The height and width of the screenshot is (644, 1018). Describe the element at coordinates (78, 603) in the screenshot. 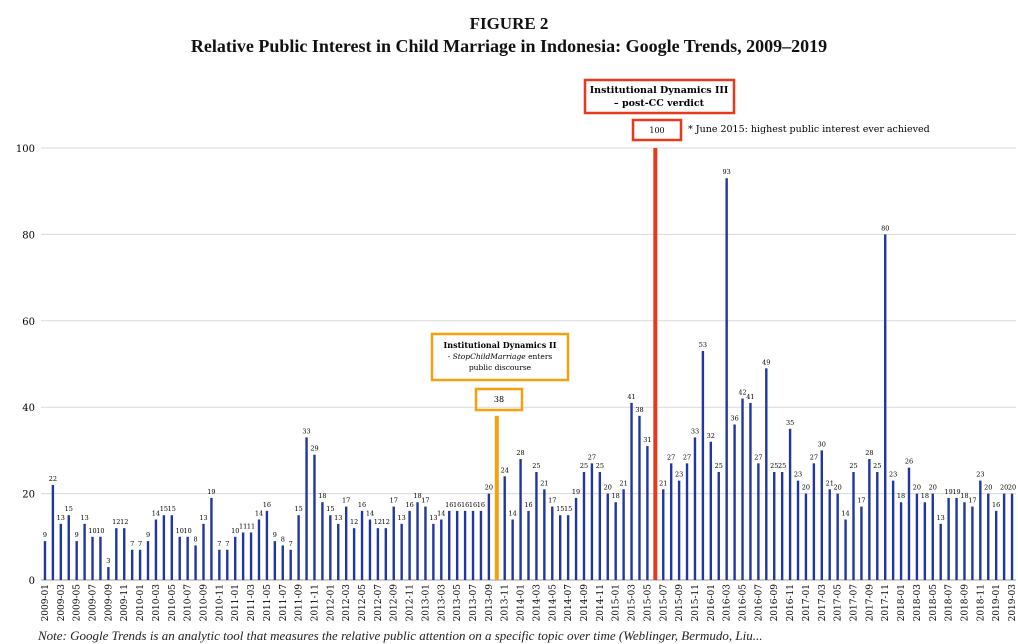

I see `x-tick-label: 2009-05` at that location.